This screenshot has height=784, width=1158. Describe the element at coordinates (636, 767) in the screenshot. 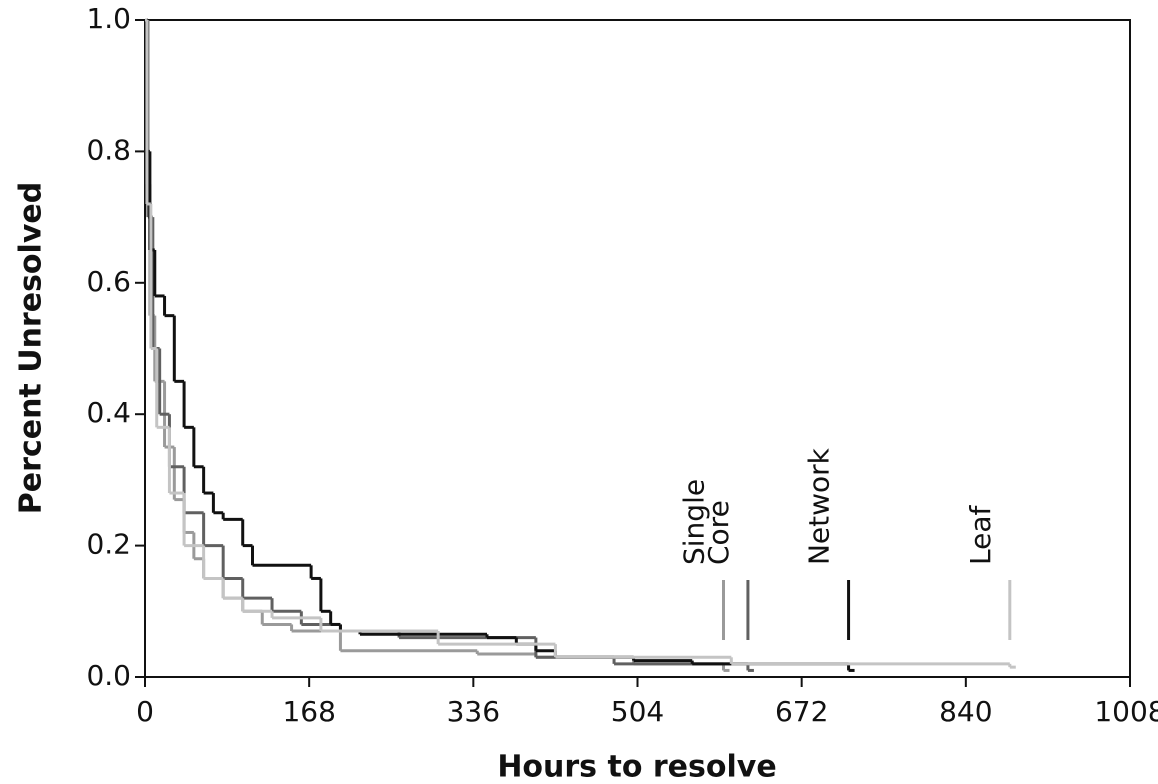

I see `x-axis-label: Hours to resolve` at that location.